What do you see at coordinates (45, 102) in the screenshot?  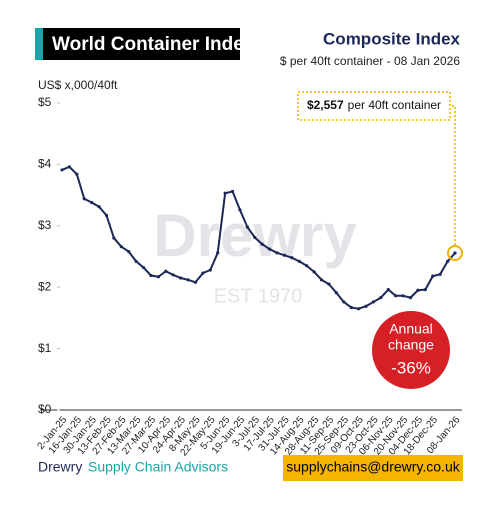 I see `y-tick-label: $5` at bounding box center [45, 102].